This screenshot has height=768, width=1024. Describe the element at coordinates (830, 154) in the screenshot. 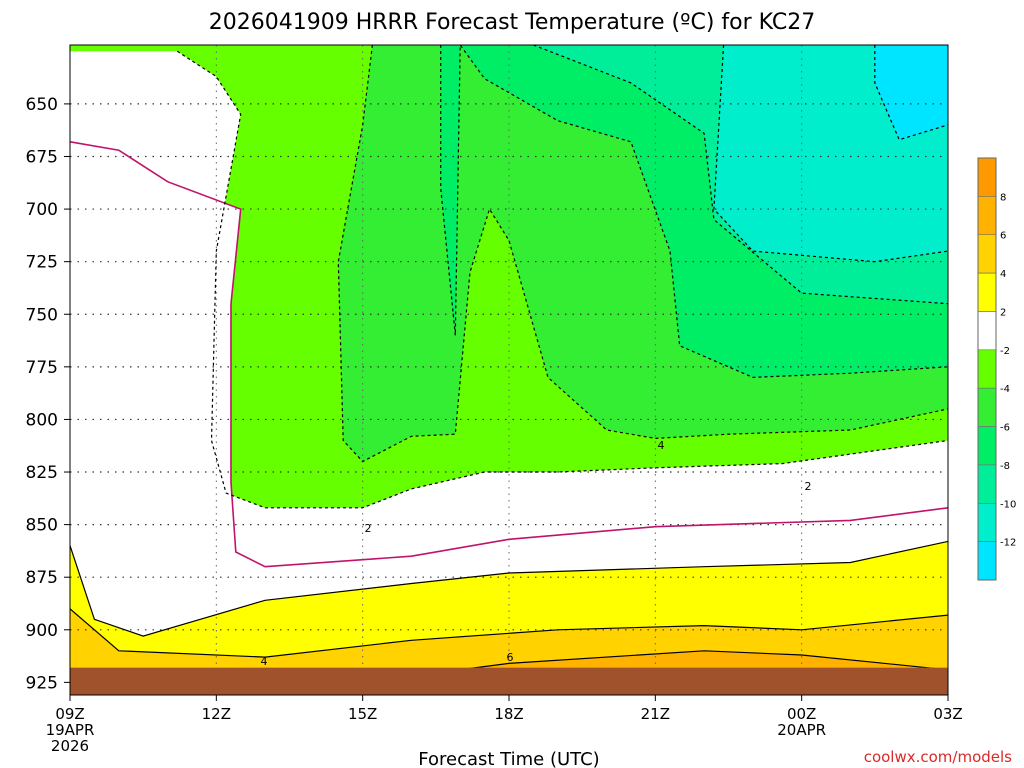

I see `contour--10` at that location.